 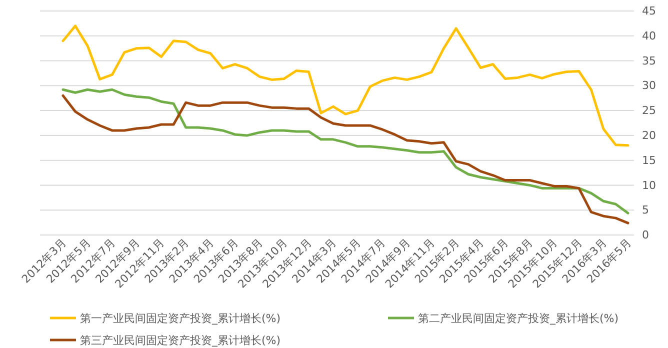 What do you see at coordinates (518, 318) in the screenshot?
I see `legend-label: 第二产业民间固定资产投资_累计增长(%)` at bounding box center [518, 318].